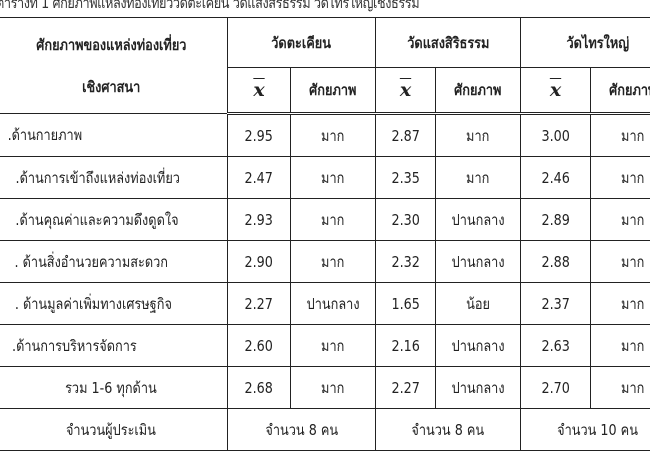 This screenshot has height=451, width=650. I want to click on criteria-header: ศักยภาพของแหล่งท่องเที่ยว เชิงศาสนา, so click(114, 65).